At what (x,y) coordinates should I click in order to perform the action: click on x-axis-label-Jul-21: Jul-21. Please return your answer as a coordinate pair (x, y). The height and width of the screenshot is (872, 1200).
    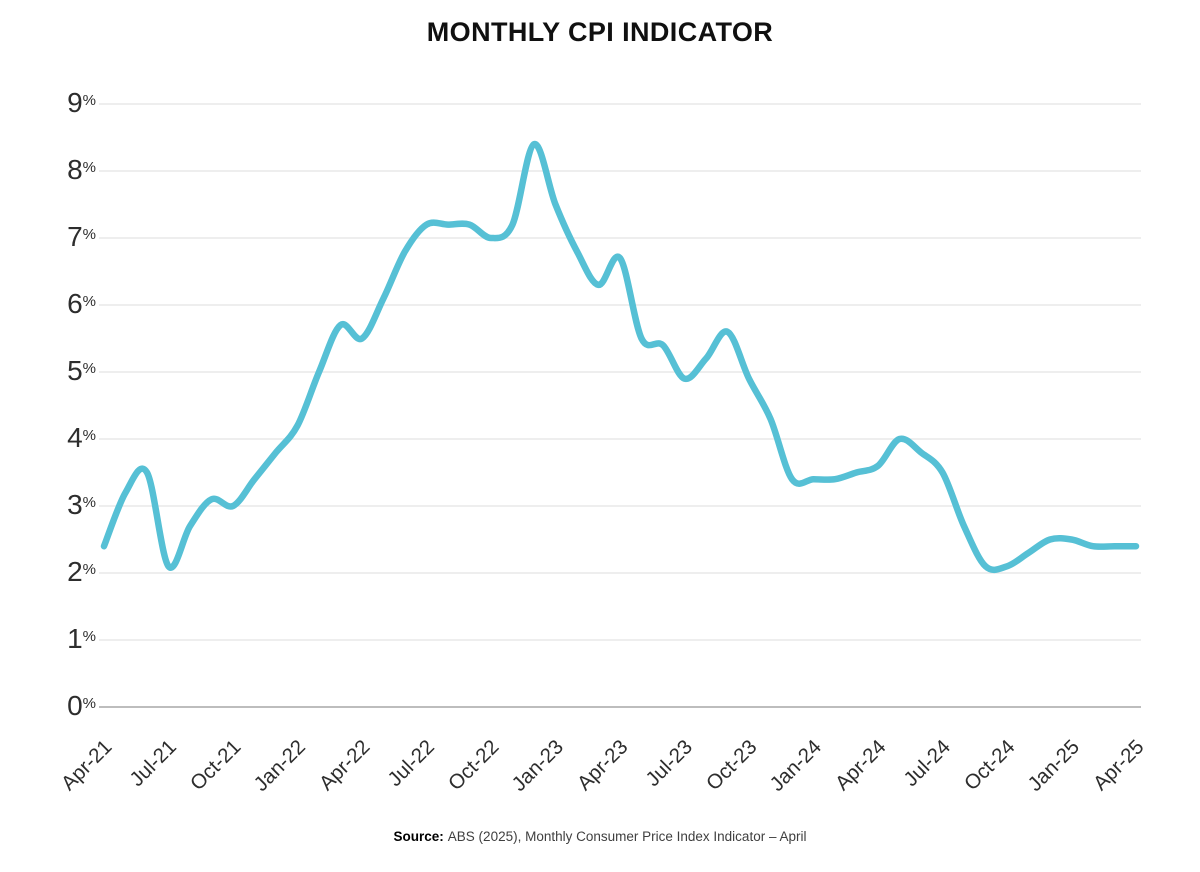
    Looking at the image, I should click on (153, 763).